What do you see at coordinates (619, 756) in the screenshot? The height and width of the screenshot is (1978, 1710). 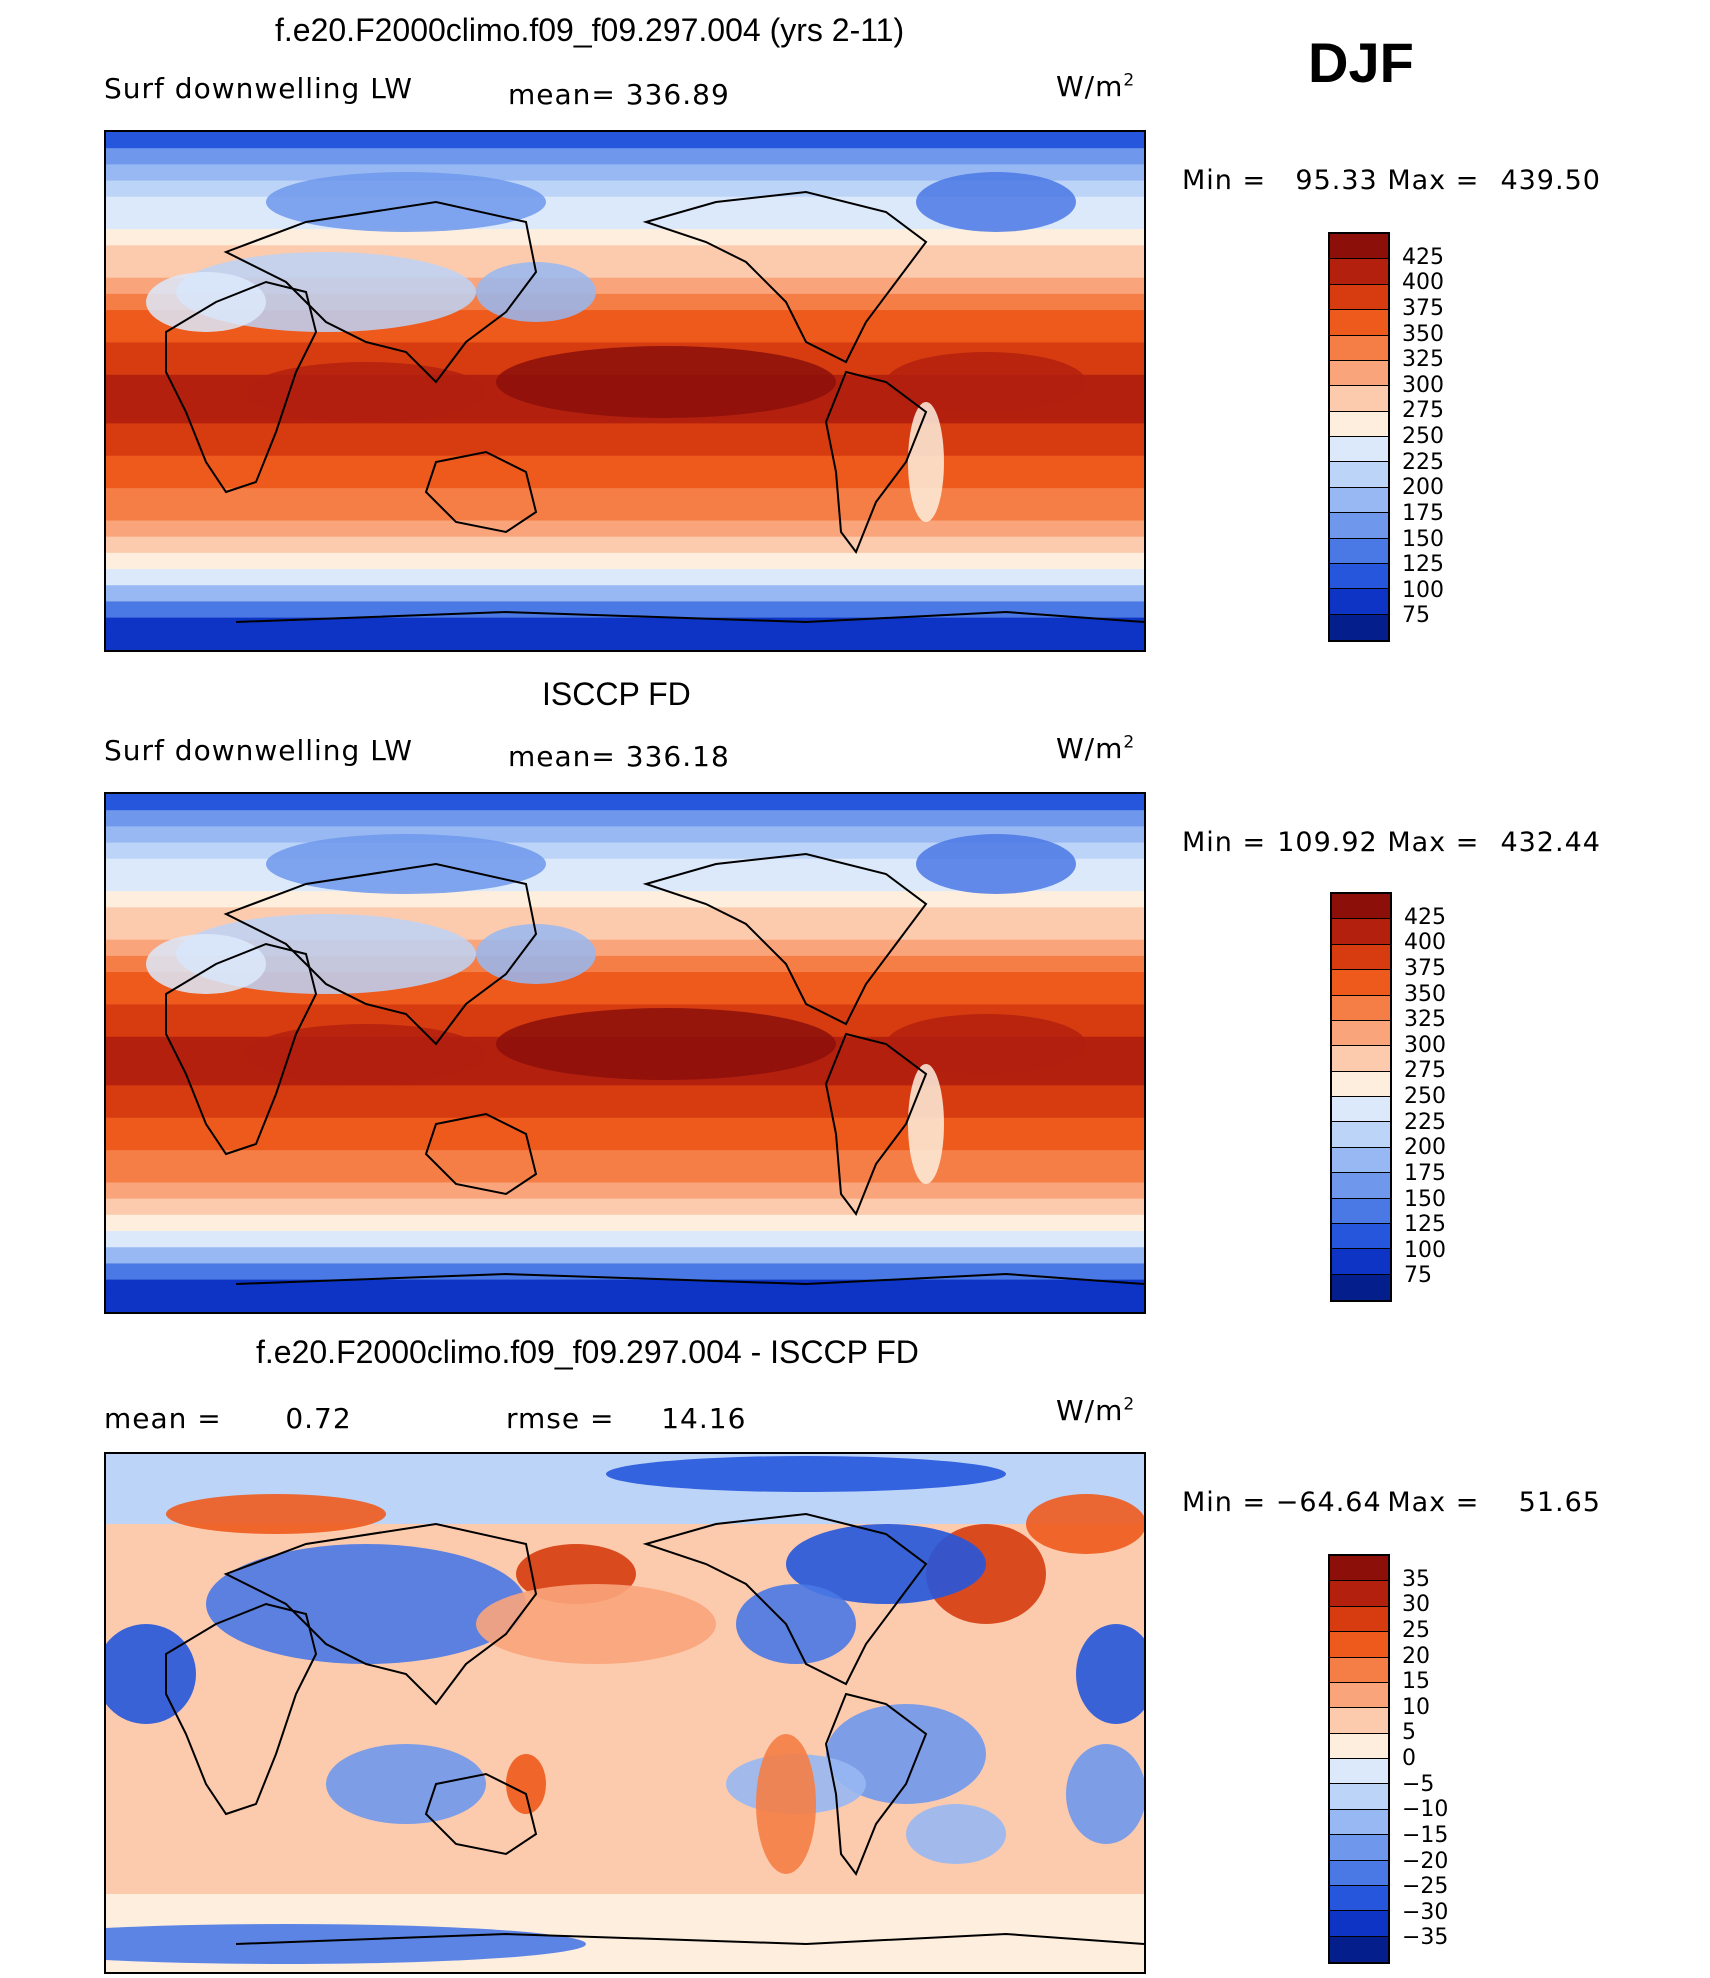 I see `panel-2-mean-group: mean= 336.18` at bounding box center [619, 756].